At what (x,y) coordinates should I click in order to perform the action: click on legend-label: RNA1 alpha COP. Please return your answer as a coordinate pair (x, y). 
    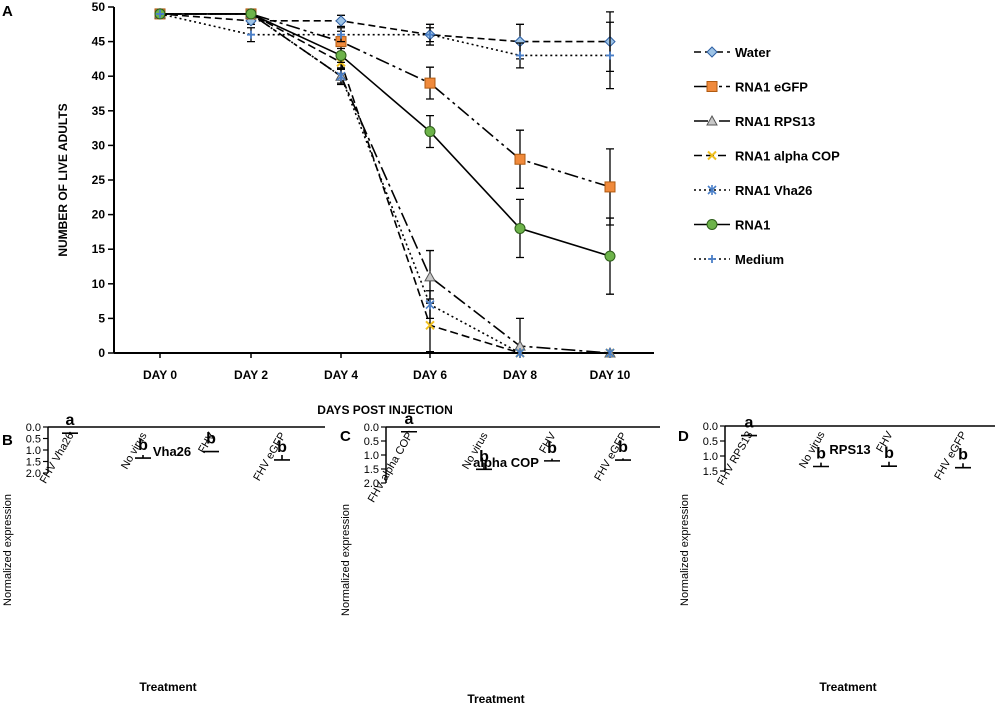
    Looking at the image, I should click on (787, 156).